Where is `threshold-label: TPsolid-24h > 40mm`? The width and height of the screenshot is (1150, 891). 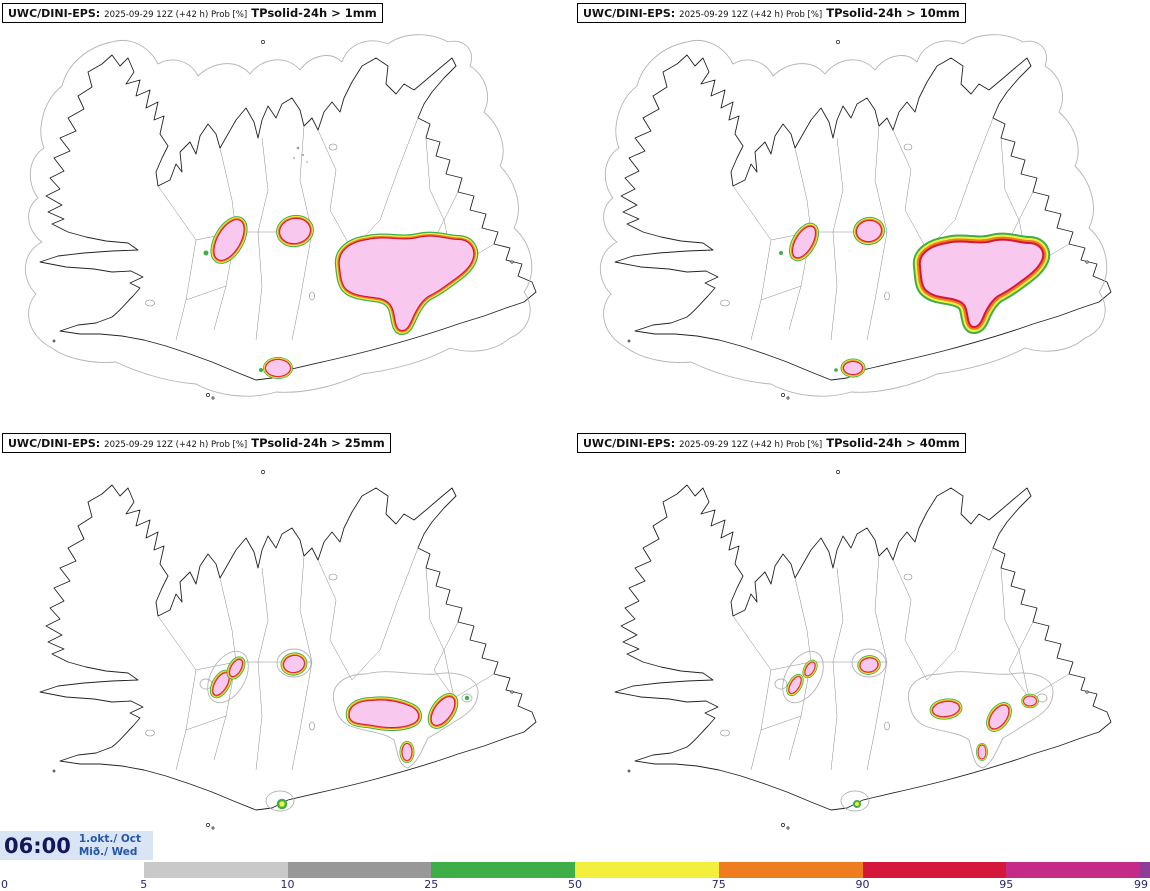 threshold-label: TPsolid-24h > 40mm is located at coordinates (893, 443).